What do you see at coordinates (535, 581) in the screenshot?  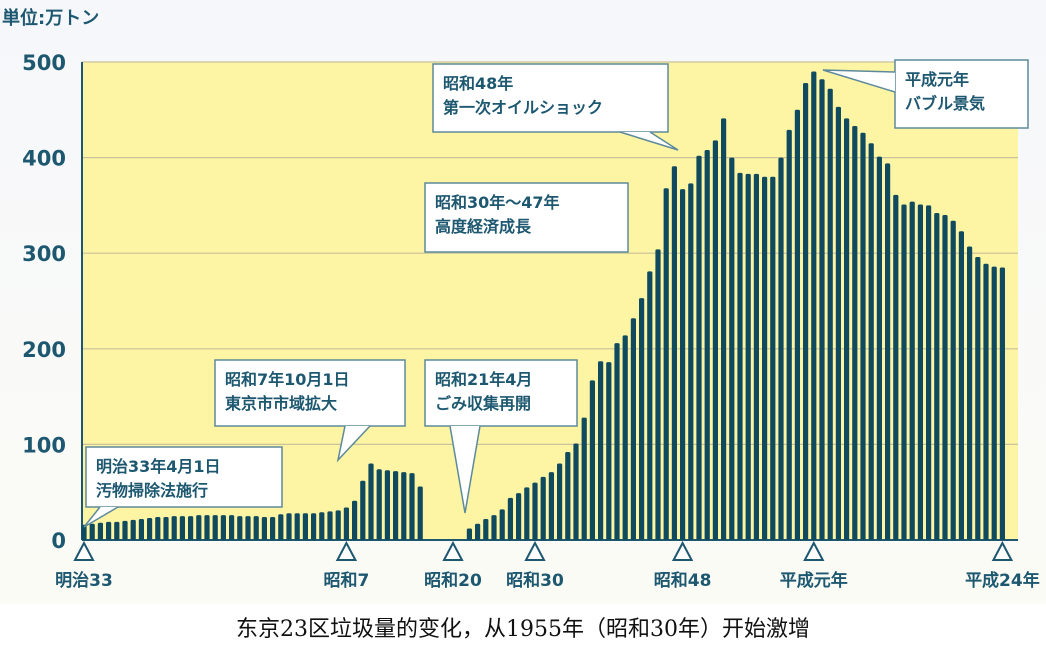 I see `x-tick-label: 昭和30` at bounding box center [535, 581].